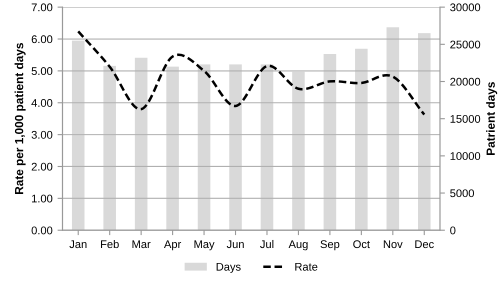  What do you see at coordinates (42, 39) in the screenshot?
I see `y-tick-label: 6.00` at bounding box center [42, 39].